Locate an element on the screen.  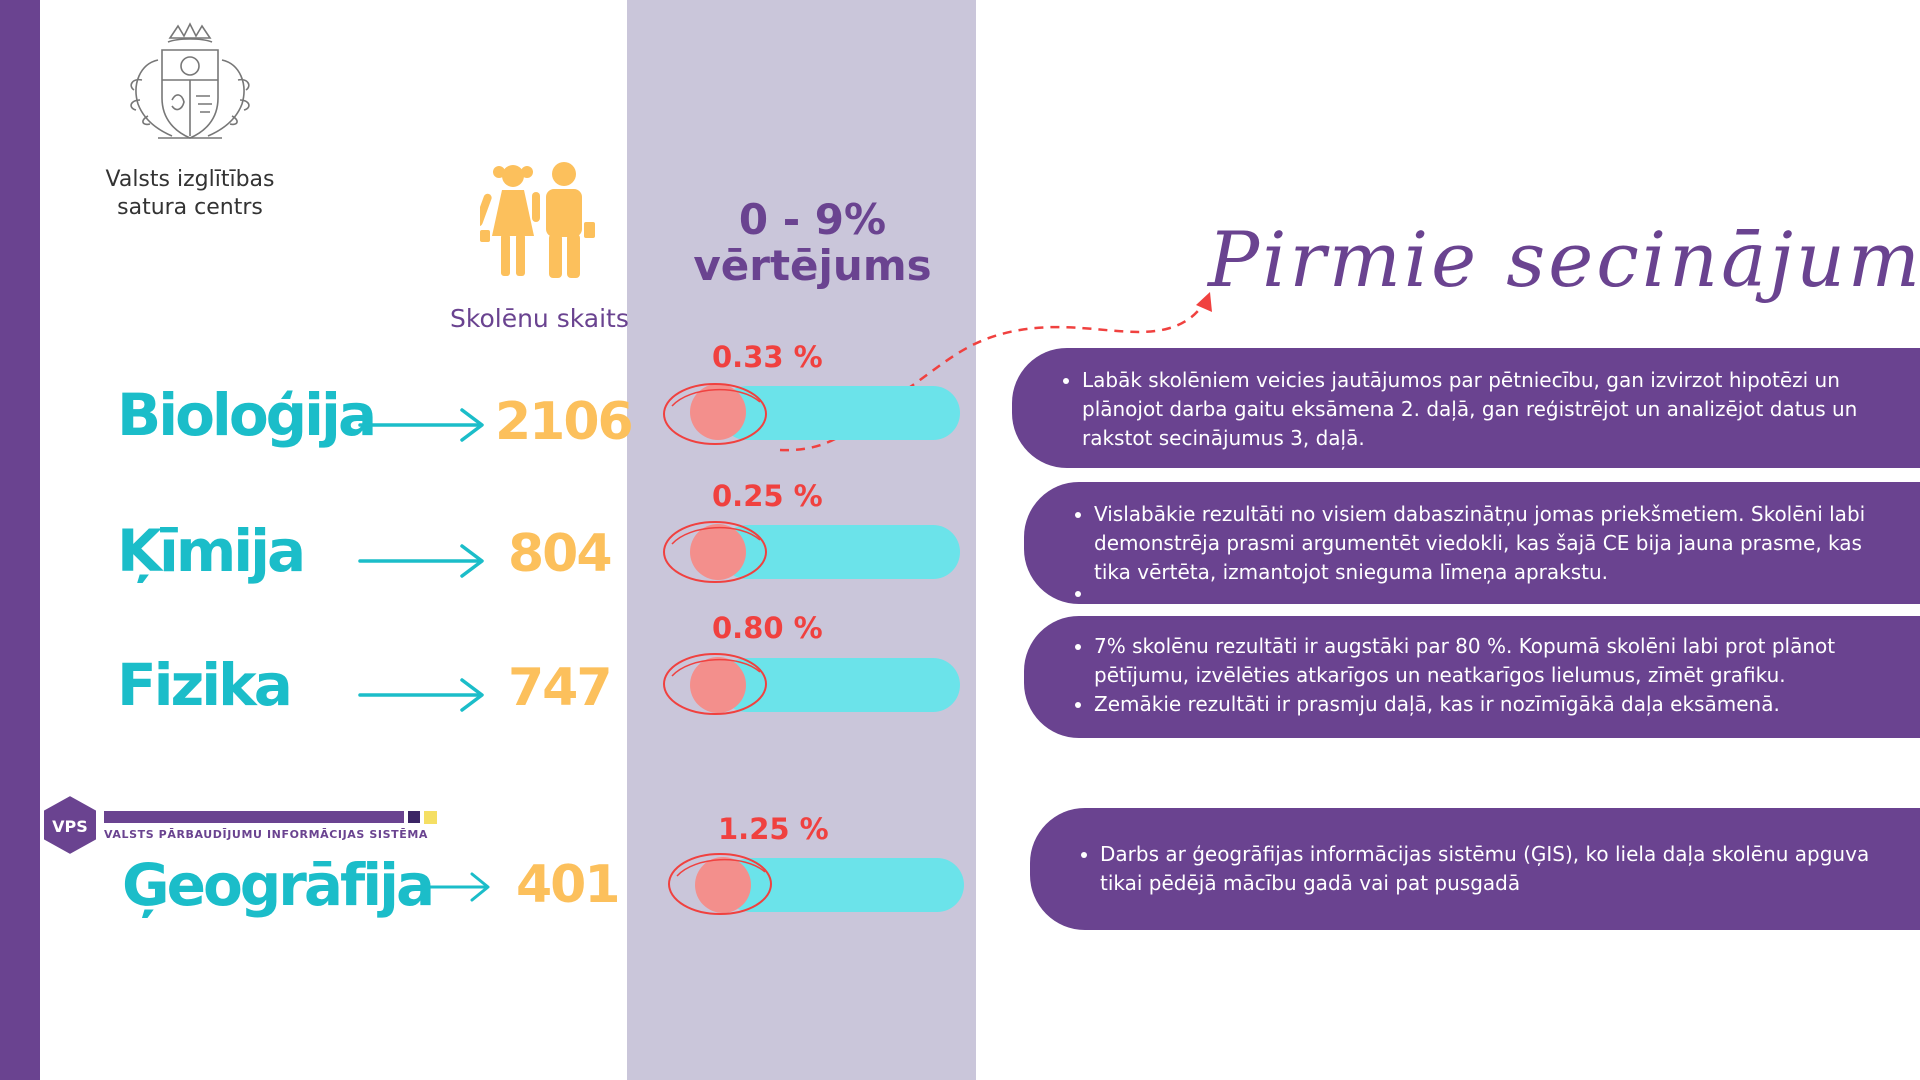
conclusions-title: Pirmie secinājumi is located at coordinates (1564, 259).